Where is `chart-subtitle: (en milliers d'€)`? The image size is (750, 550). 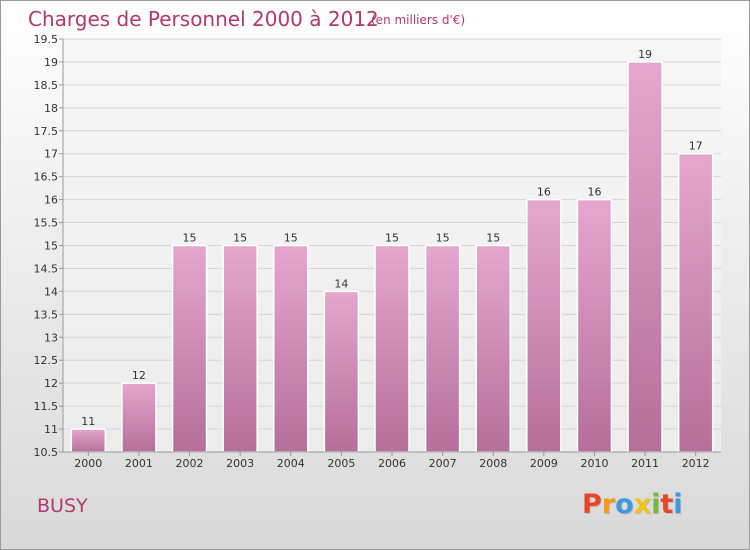
chart-subtitle: (en milliers d'€) is located at coordinates (418, 20).